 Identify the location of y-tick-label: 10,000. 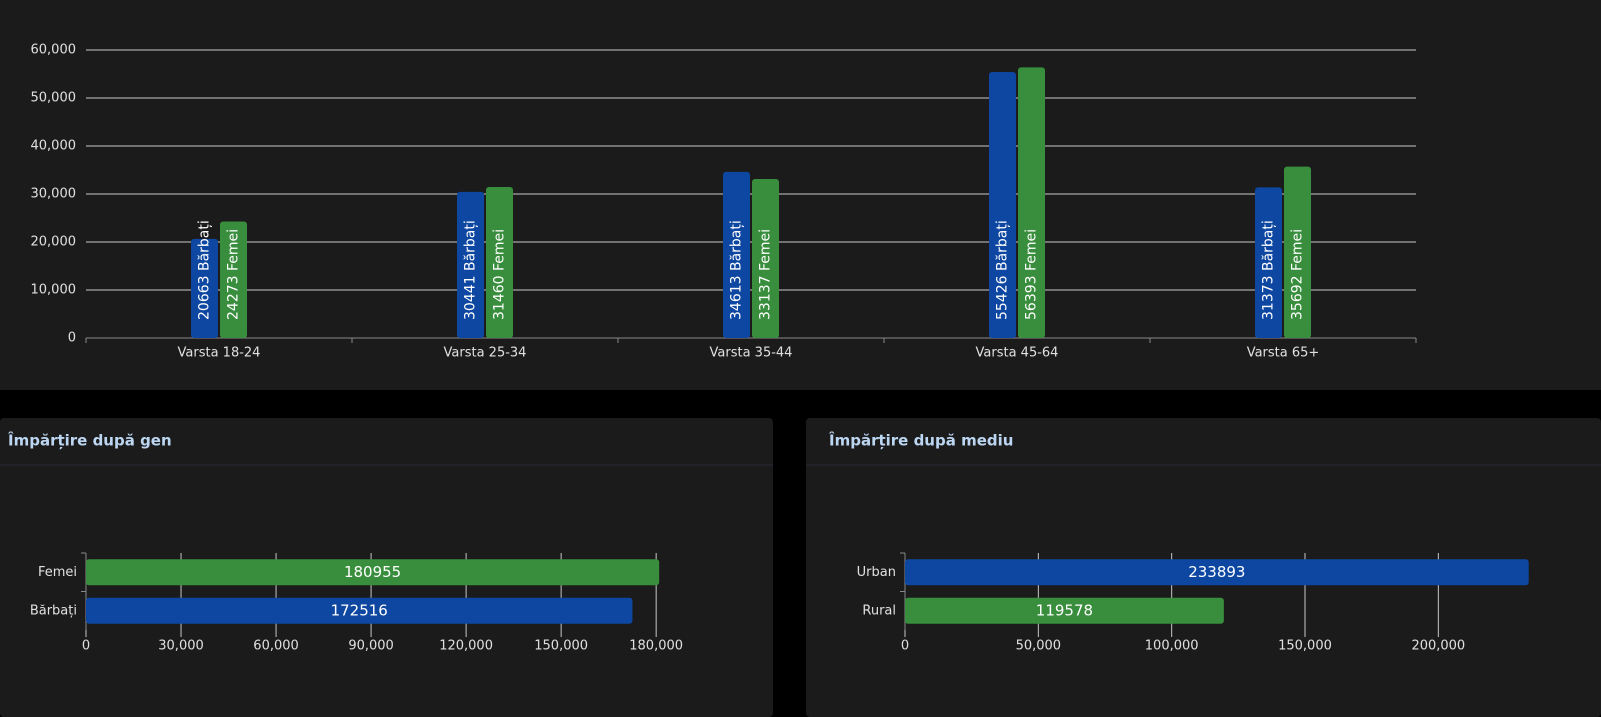
(54, 290).